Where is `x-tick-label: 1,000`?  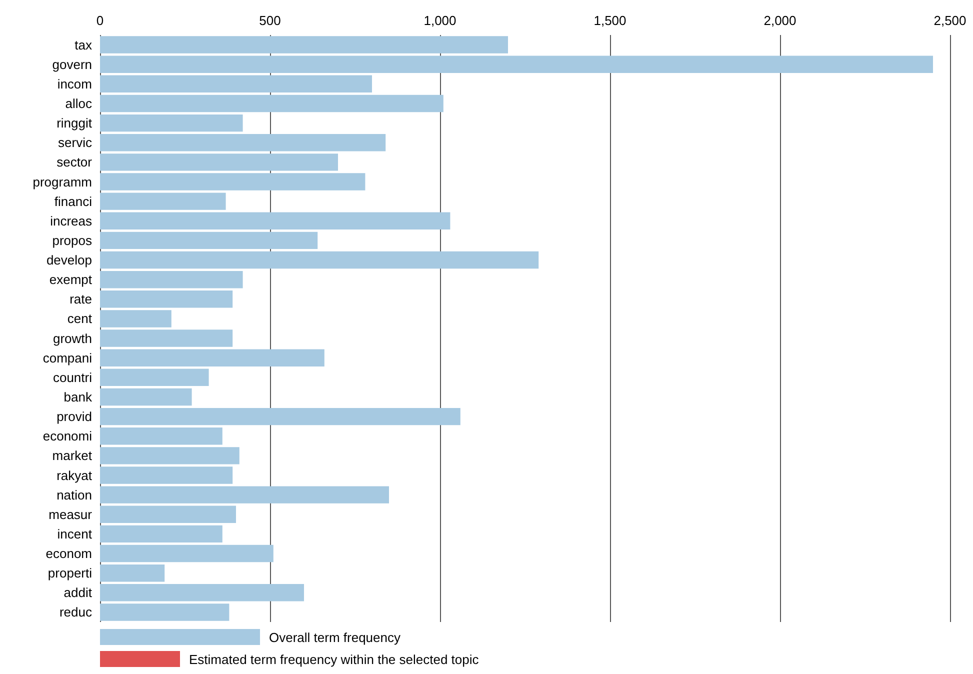
x-tick-label: 1,000 is located at coordinates (440, 20).